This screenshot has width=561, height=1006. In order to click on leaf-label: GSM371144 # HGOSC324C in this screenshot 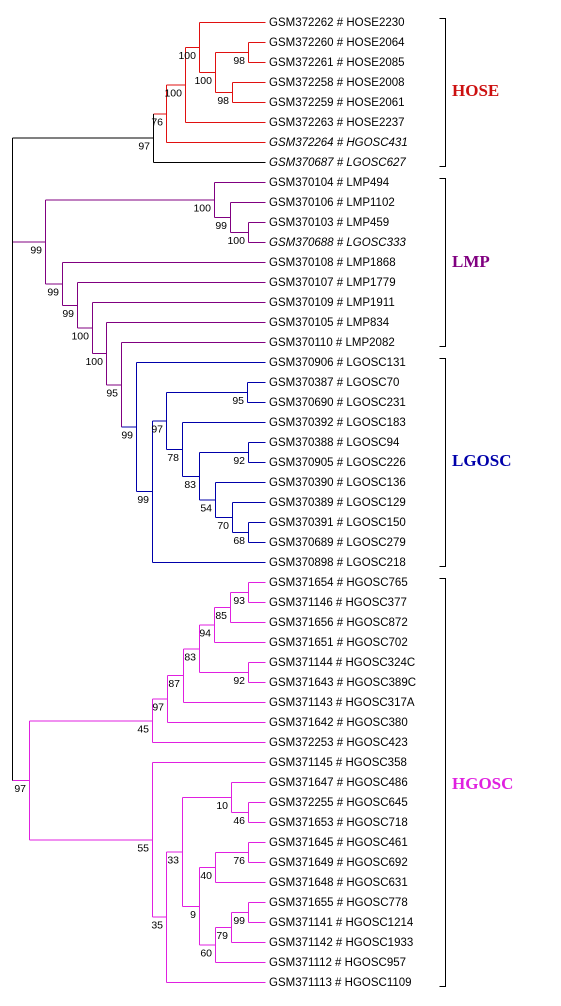, I will do `click(342, 663)`.